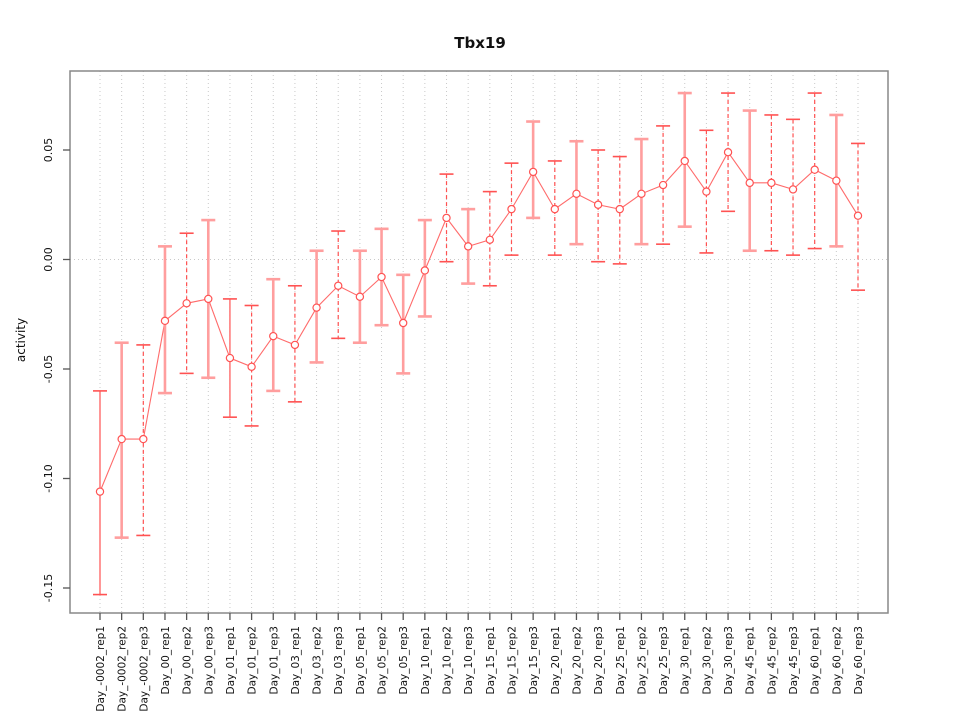 Image resolution: width=960 pixels, height=720 pixels. What do you see at coordinates (296, 660) in the screenshot?
I see `x-tick-label: Day_03_rep1` at bounding box center [296, 660].